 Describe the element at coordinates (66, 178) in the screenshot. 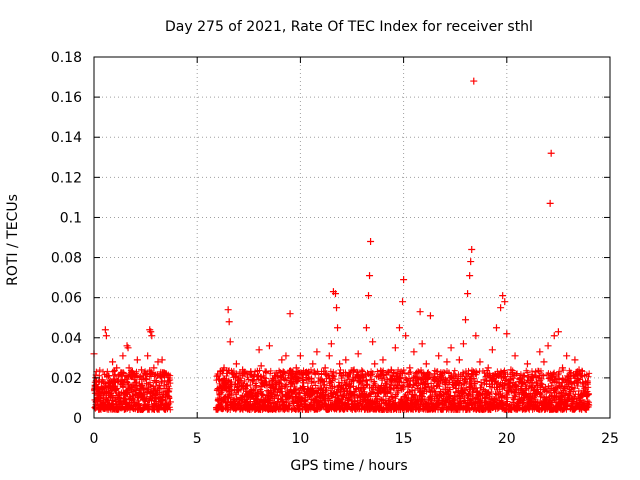

I see `y-tick-label: 0.12` at that location.